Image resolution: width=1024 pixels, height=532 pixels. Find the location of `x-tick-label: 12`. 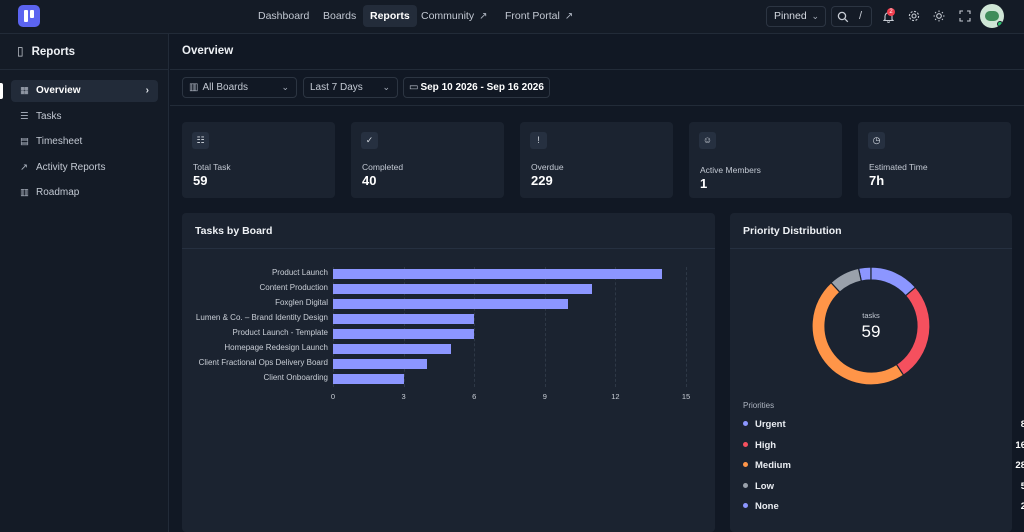

x-tick-label: 12 is located at coordinates (615, 396).